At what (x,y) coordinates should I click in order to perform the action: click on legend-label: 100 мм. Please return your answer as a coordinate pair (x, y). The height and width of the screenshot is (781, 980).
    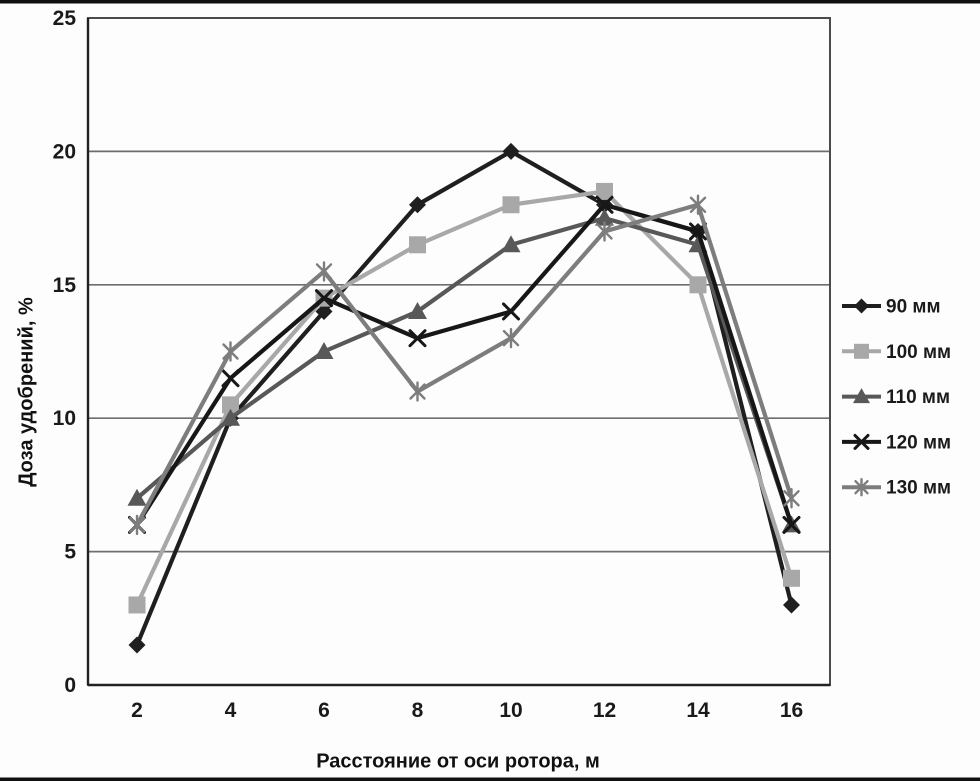
    Looking at the image, I should click on (918, 352).